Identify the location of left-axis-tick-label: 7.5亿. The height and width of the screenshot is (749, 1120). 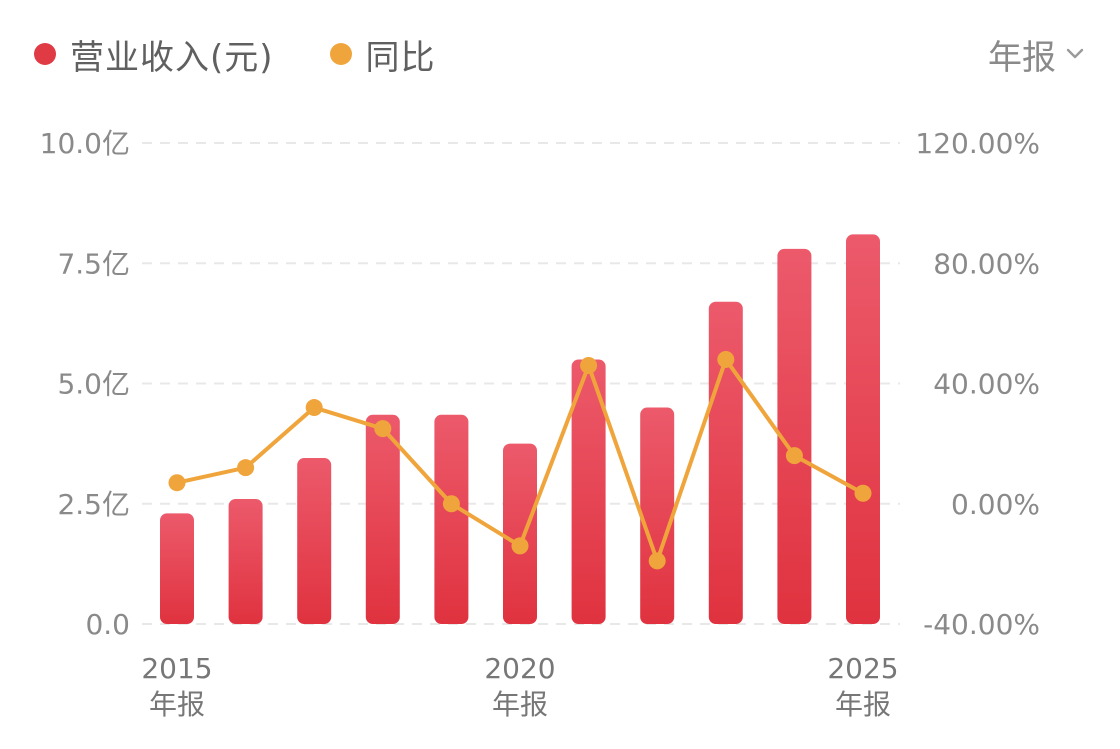
(93, 263).